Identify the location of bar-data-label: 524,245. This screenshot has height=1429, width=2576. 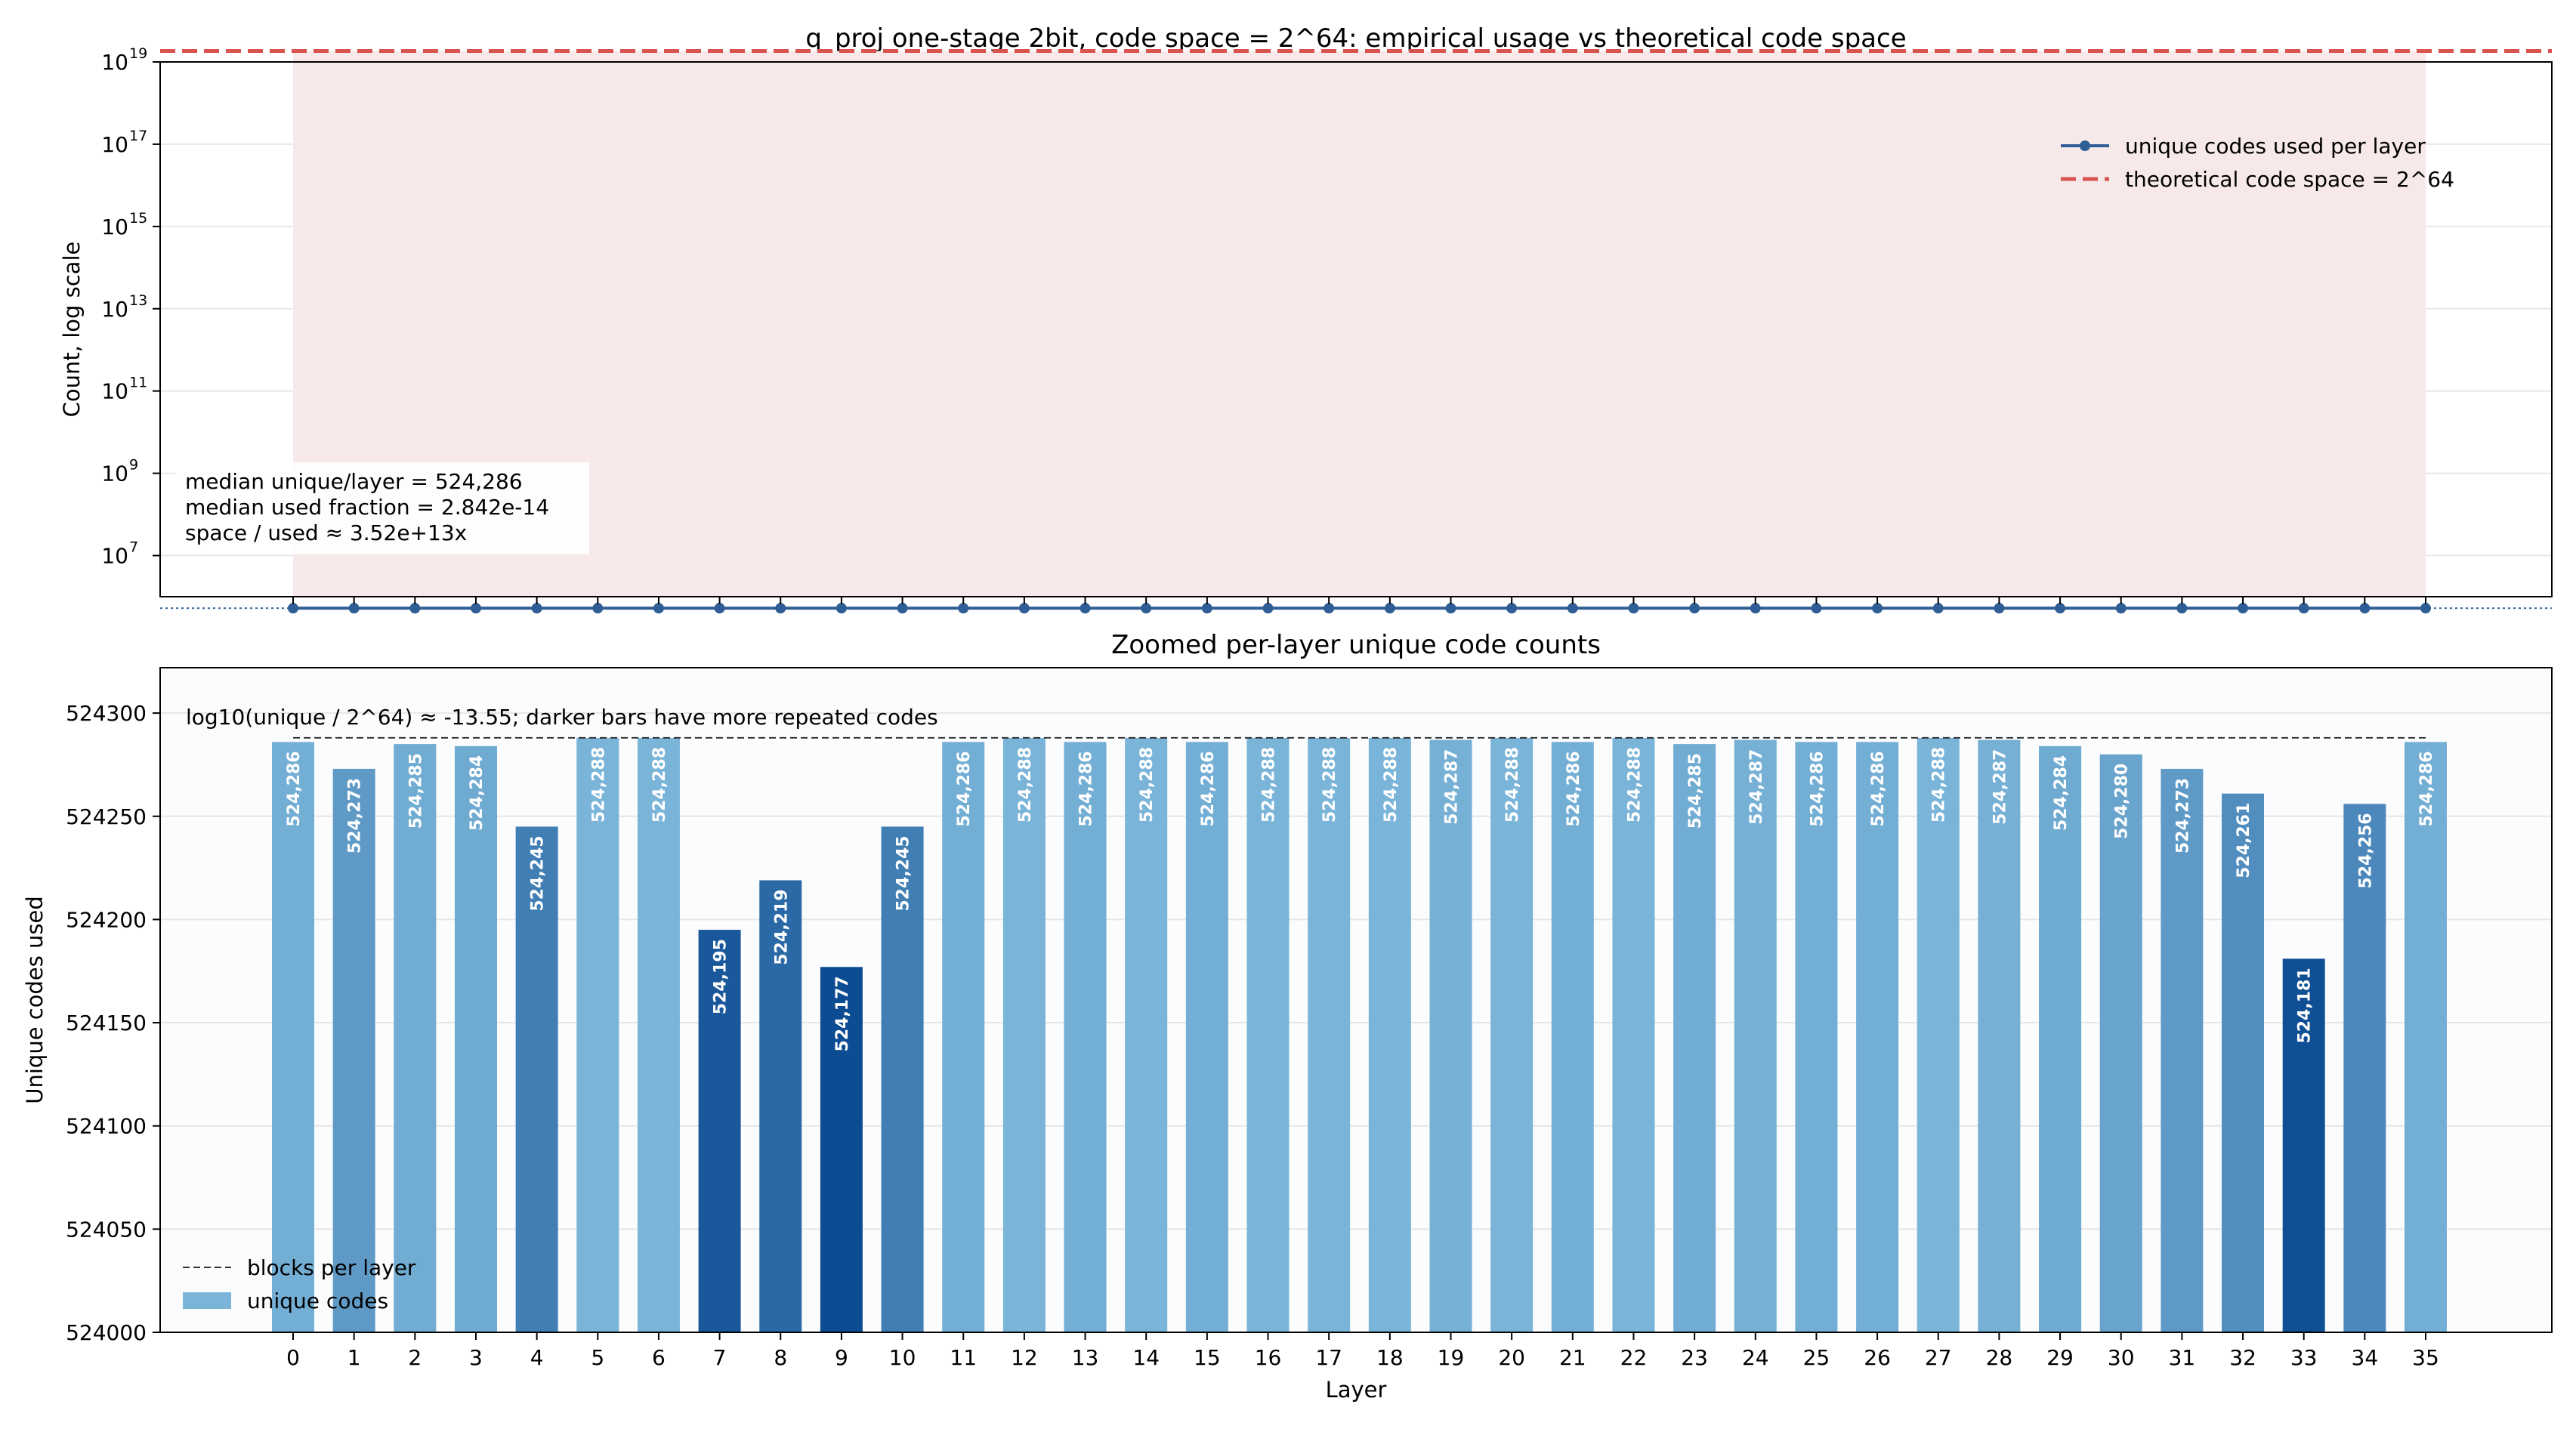
(903, 873).